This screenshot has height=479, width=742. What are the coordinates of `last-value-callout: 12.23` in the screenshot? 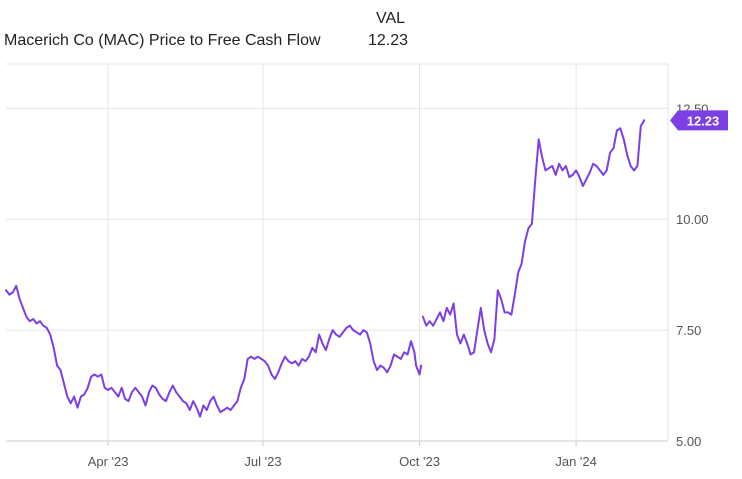 It's located at (699, 120).